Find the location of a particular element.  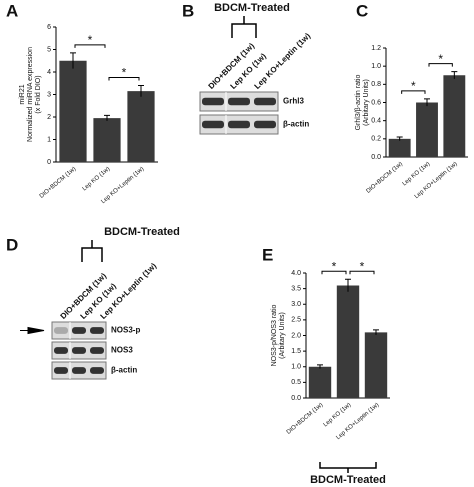

panel-letter: E is located at coordinates (267, 254).